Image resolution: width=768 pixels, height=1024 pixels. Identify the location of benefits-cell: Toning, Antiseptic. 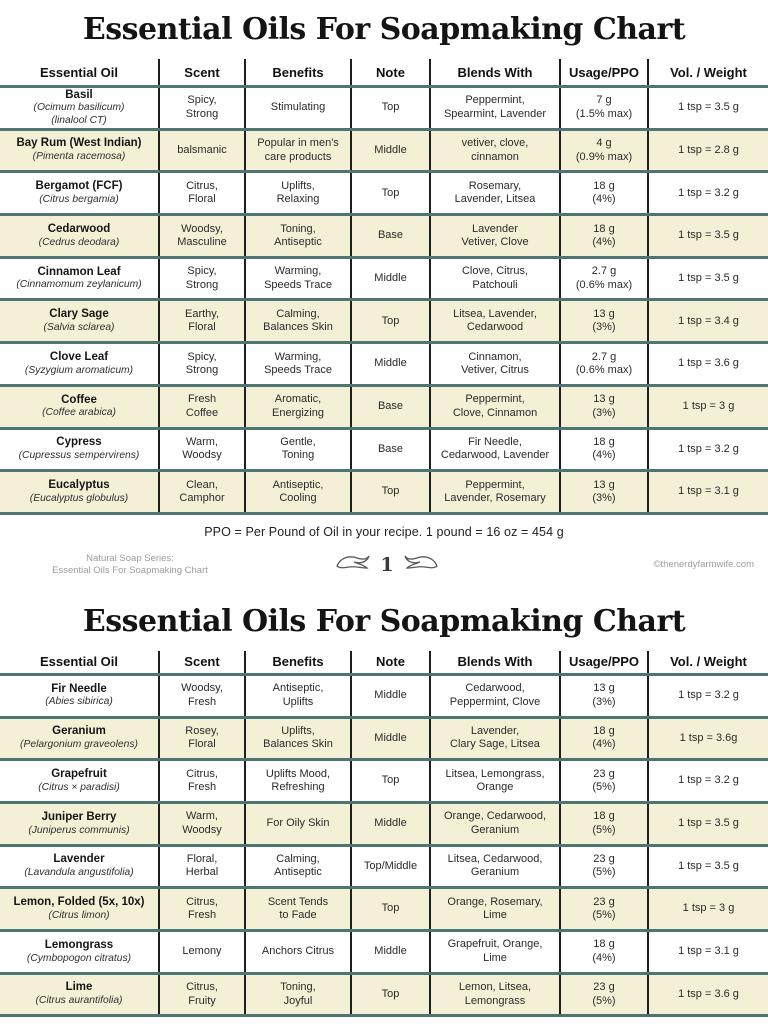
(297, 236).